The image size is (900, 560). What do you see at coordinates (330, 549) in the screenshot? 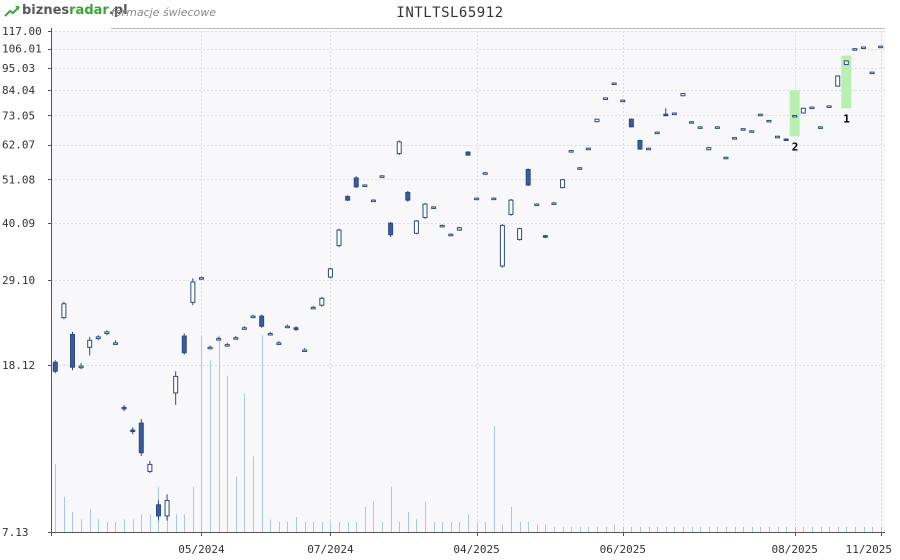
I see `x-tick-label: 07/2024` at bounding box center [330, 549].